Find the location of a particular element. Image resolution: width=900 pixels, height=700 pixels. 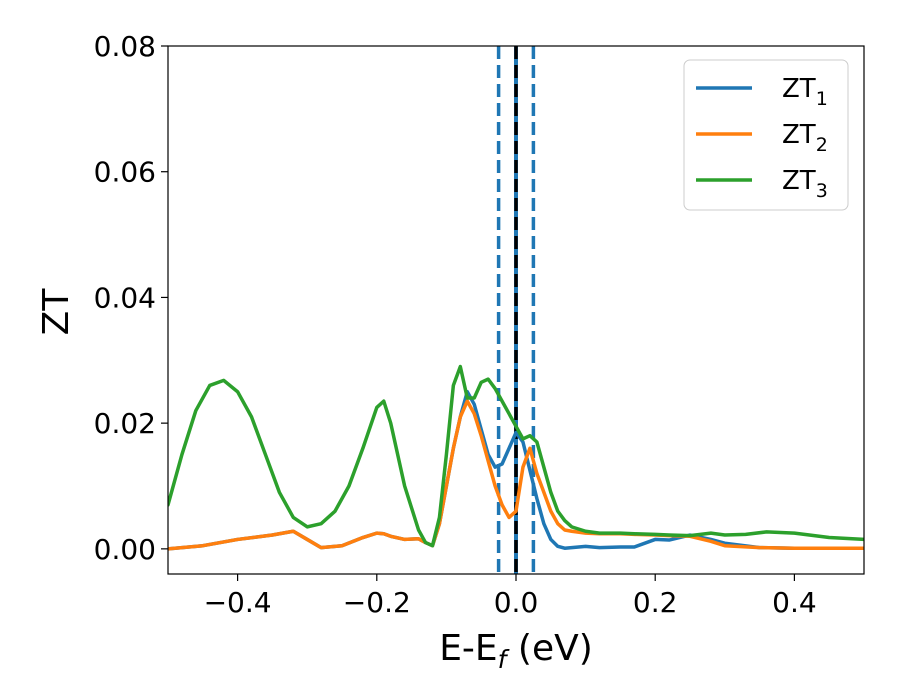

y-axis-title: ZT is located at coordinates (56, 312).